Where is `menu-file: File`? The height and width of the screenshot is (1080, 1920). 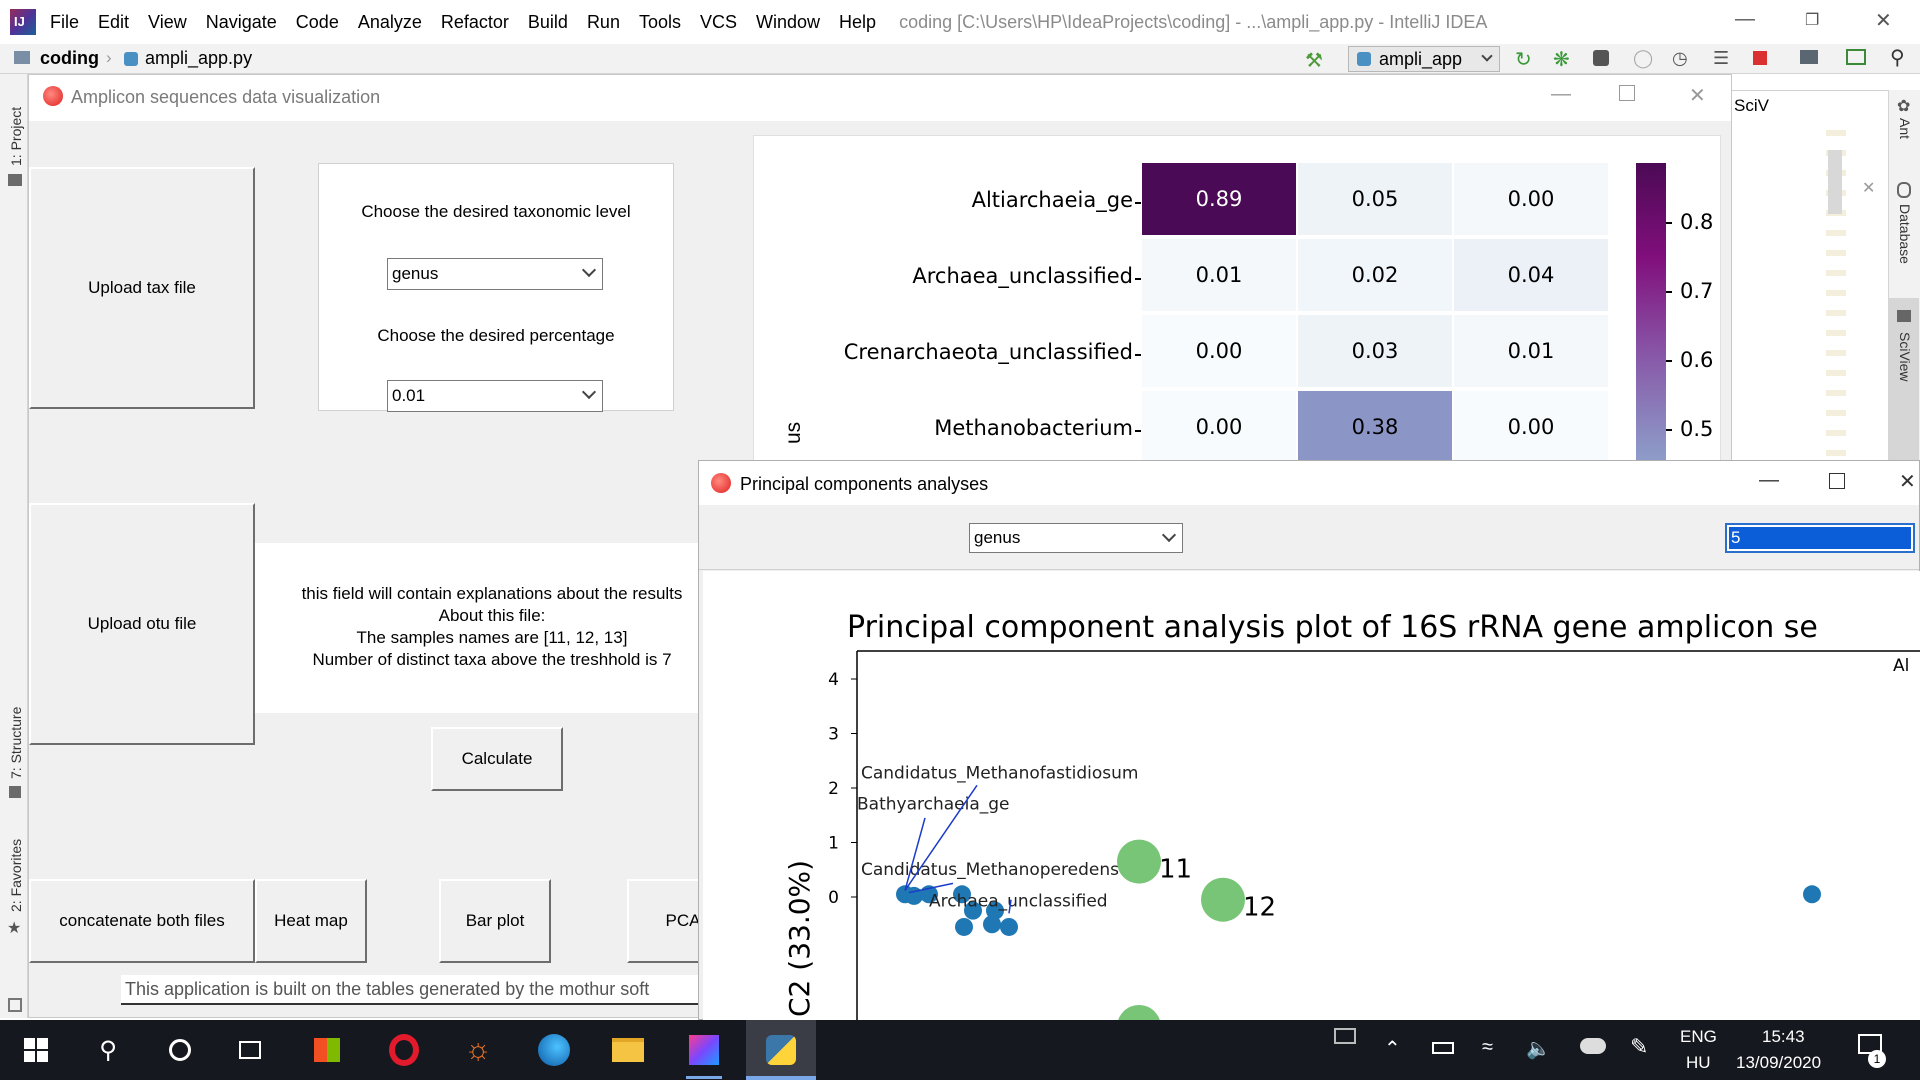 menu-file: File is located at coordinates (65, 21).